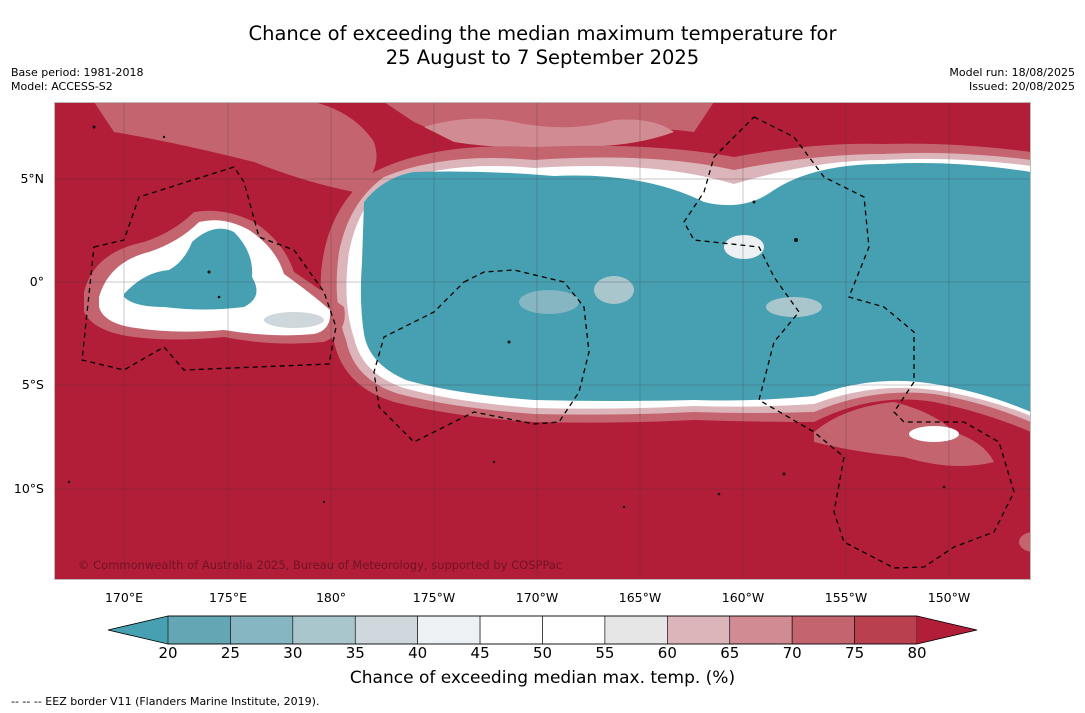 The width and height of the screenshot is (1085, 713). I want to click on model-run-text: Model run: 18/08/2025, so click(1012, 72).